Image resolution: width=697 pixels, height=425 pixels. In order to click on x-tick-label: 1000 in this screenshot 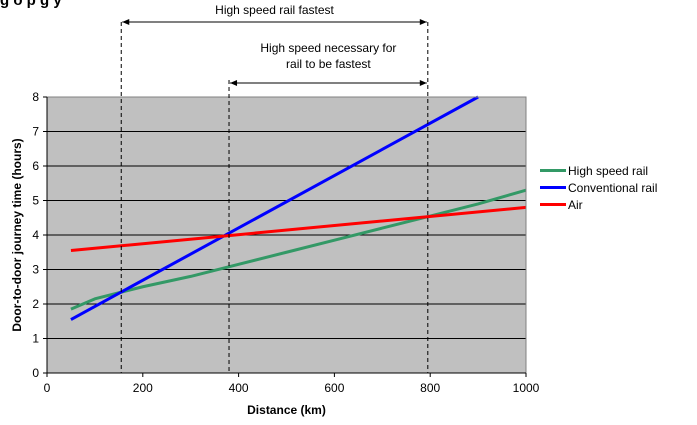, I will do `click(526, 388)`.